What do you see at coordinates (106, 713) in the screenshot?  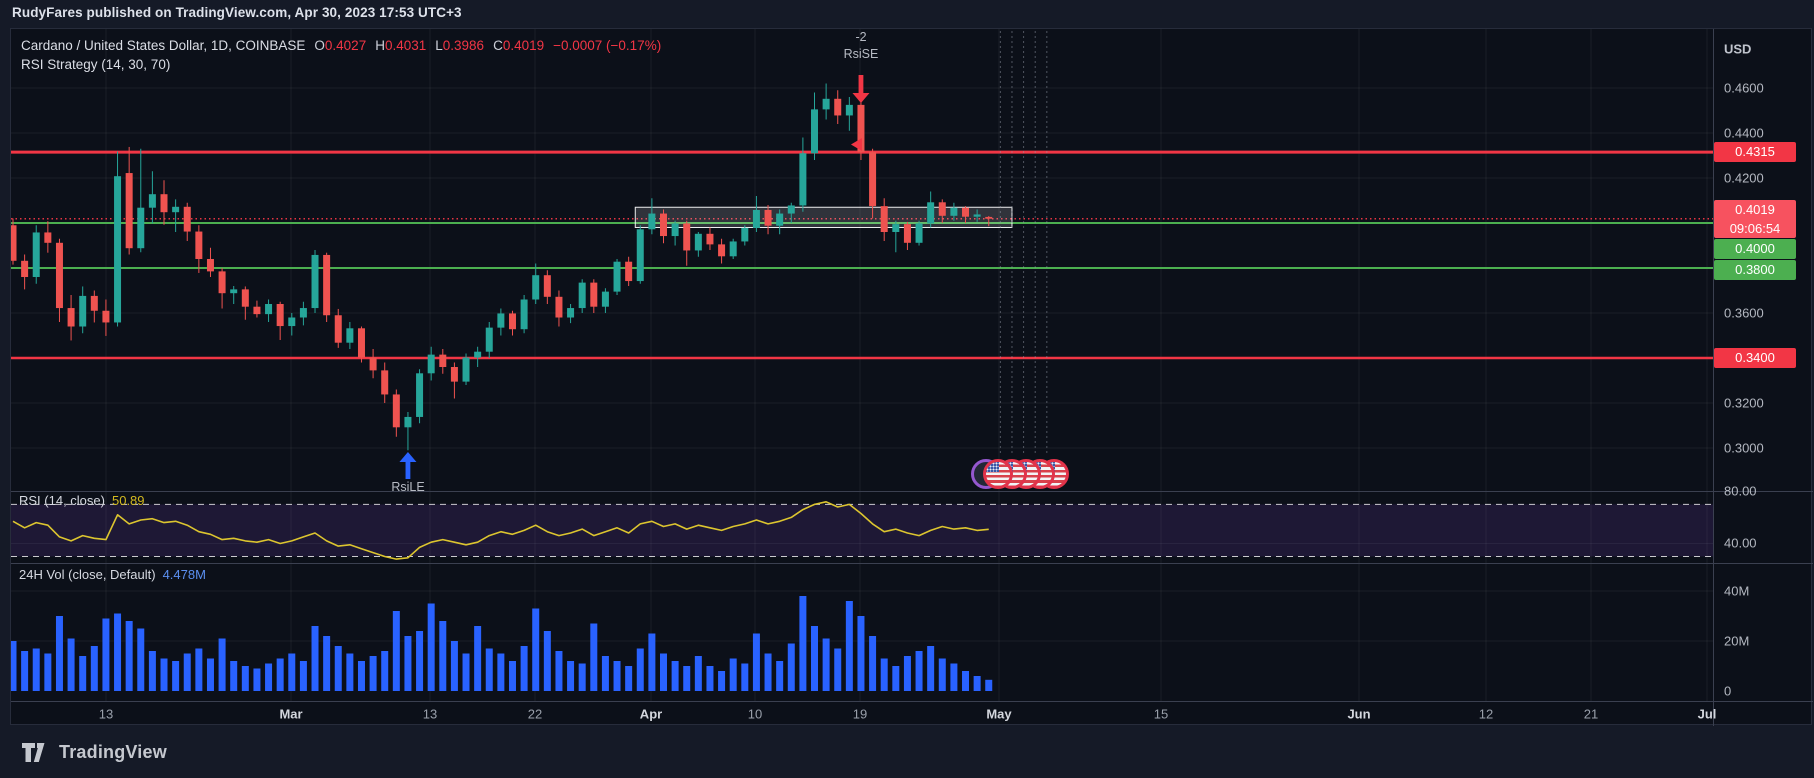 I see `time-axis-day-label: 13` at bounding box center [106, 713].